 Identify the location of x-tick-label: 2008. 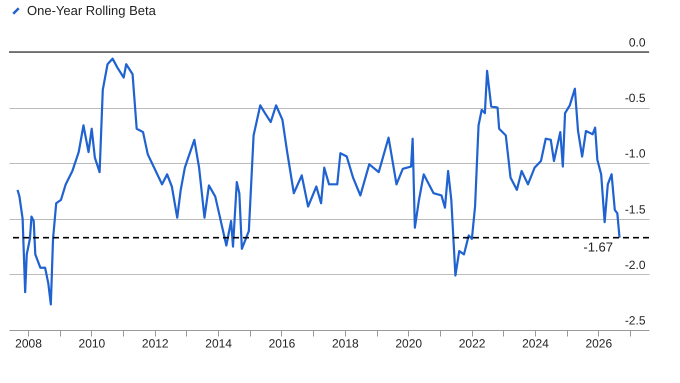
(28, 343).